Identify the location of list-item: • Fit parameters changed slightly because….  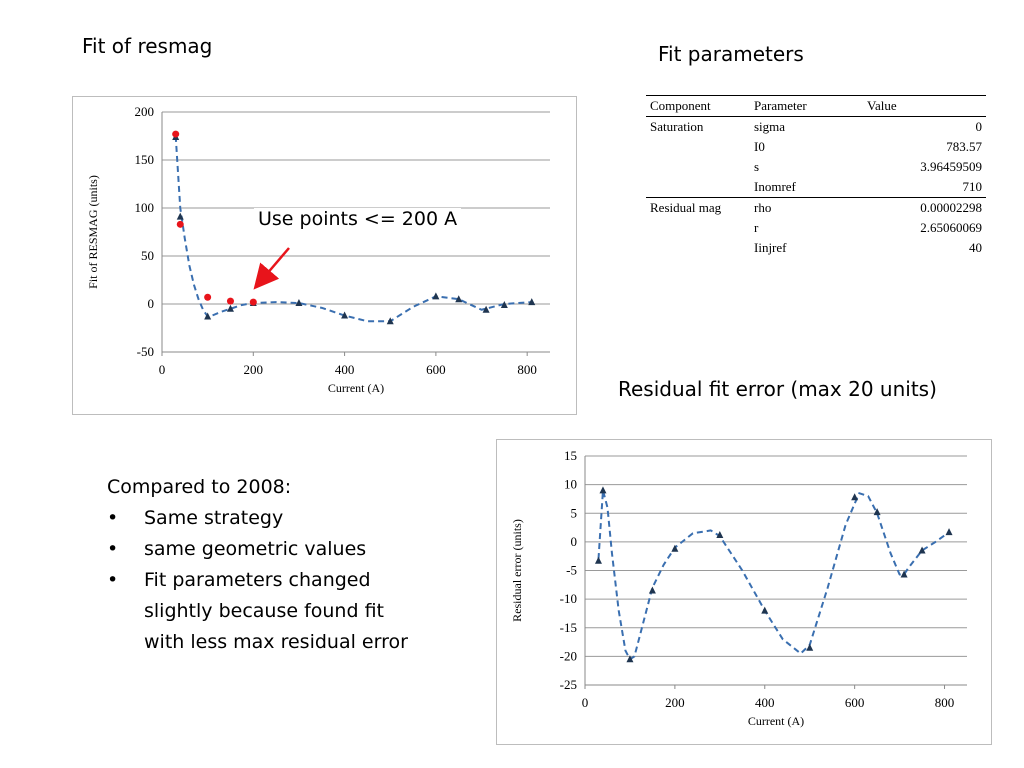
(262, 611).